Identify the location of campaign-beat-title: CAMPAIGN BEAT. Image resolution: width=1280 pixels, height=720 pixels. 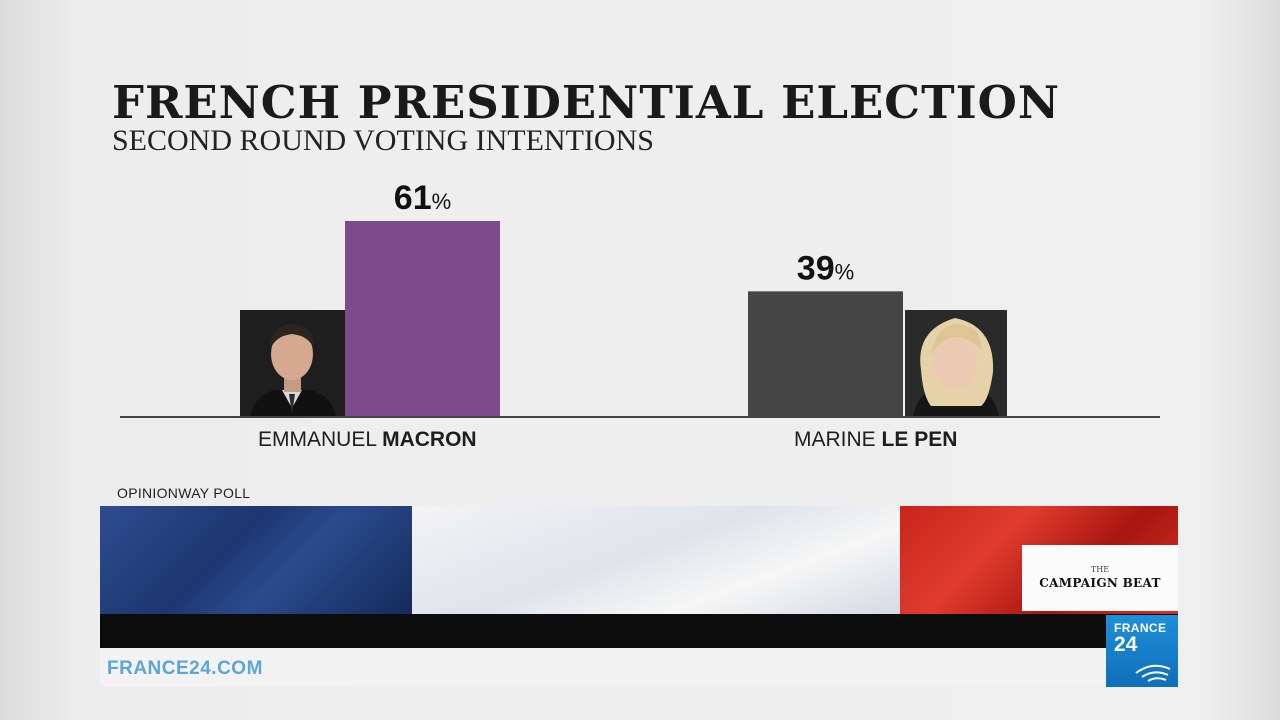
(1100, 583).